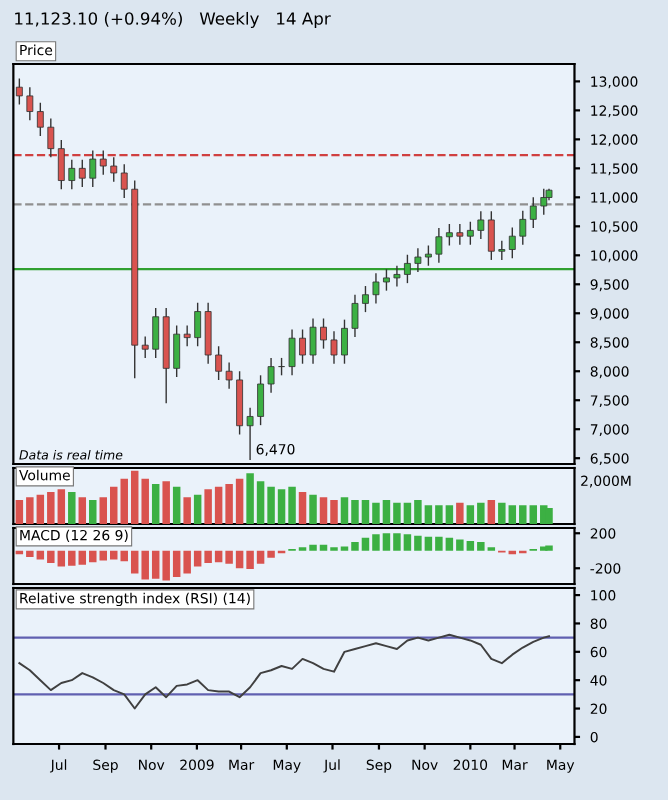 The width and height of the screenshot is (668, 800). What do you see at coordinates (284, 671) in the screenshot?
I see `line-series` at bounding box center [284, 671].